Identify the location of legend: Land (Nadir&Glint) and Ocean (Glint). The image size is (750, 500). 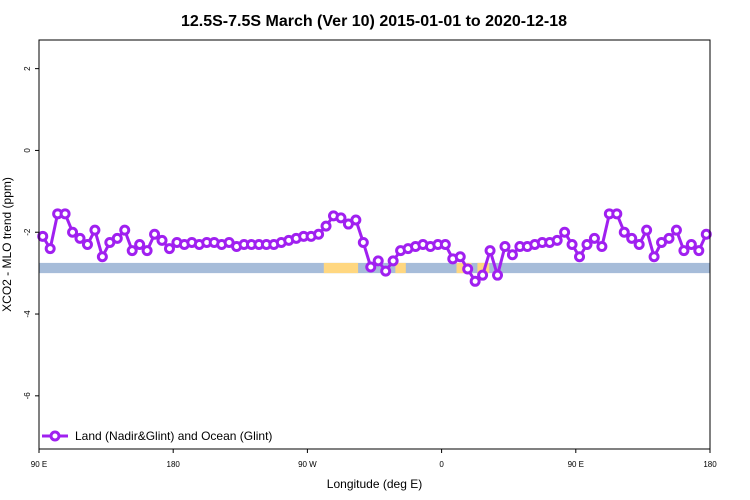
(157, 436).